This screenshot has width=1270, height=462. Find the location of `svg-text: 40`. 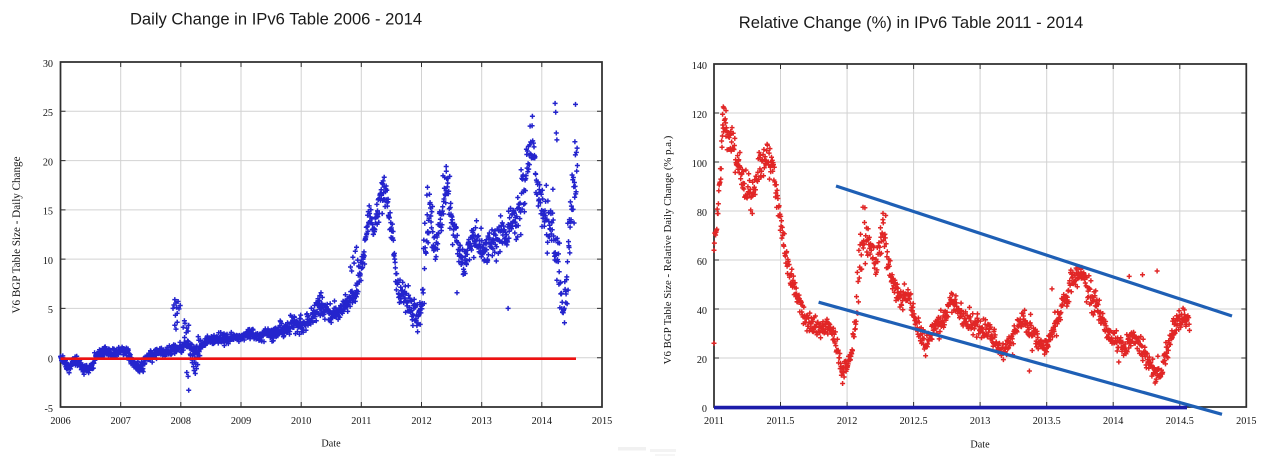

svg-text: 40 is located at coordinates (702, 311).